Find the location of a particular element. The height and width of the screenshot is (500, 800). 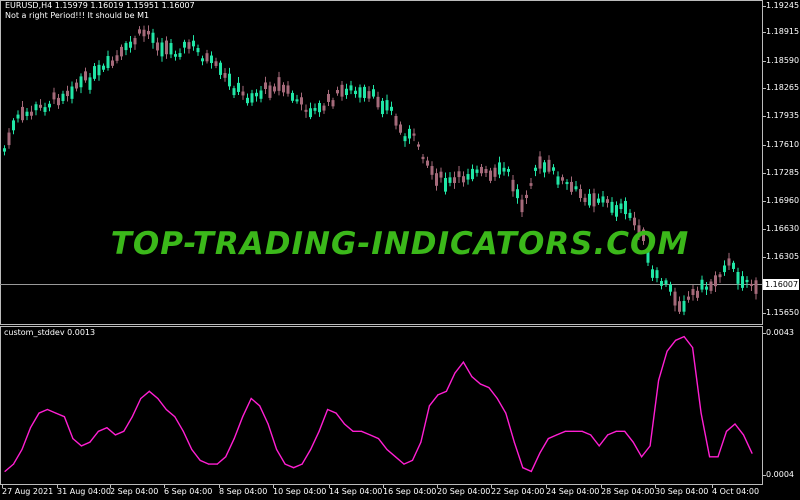

time-label: 31 Aug 04:00 is located at coordinates (84, 491).